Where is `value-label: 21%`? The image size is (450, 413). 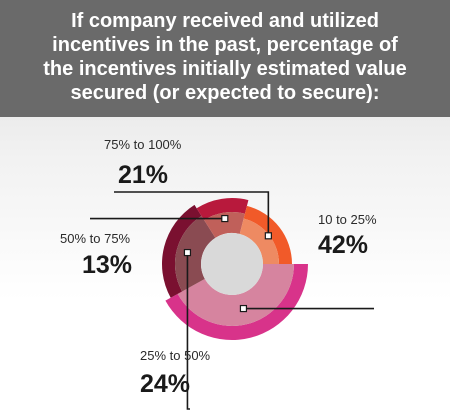
value-label: 21% is located at coordinates (143, 175).